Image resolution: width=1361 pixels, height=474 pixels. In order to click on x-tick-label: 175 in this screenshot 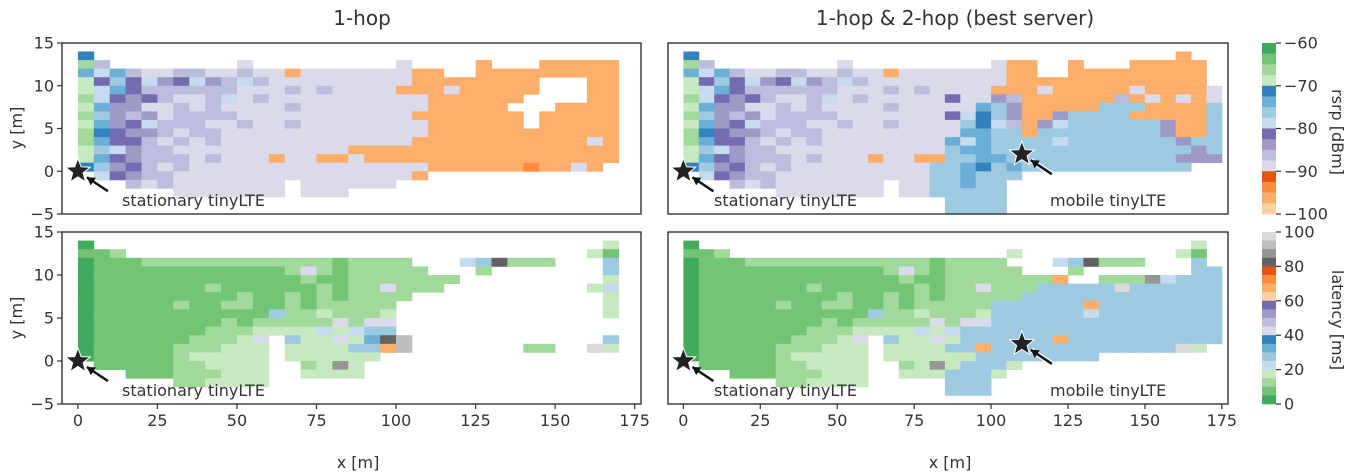, I will do `click(1222, 420)`.